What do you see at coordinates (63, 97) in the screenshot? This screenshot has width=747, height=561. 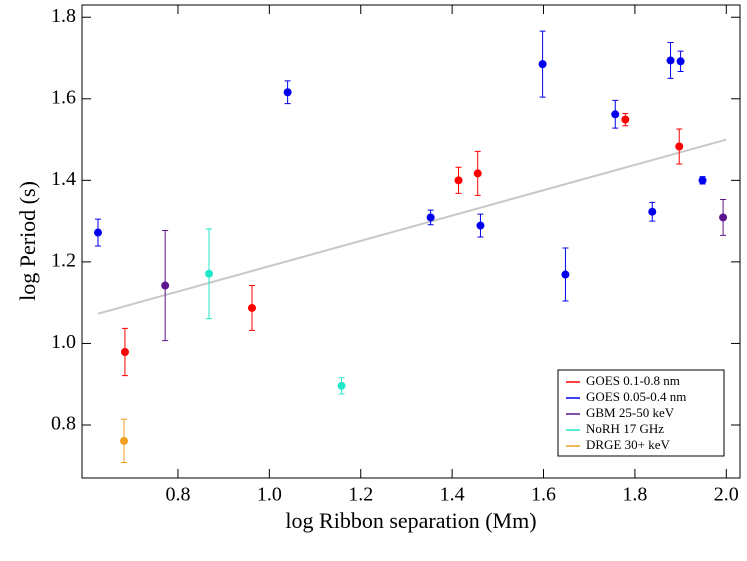 I see `y-tick-label: 1.6` at bounding box center [63, 97].